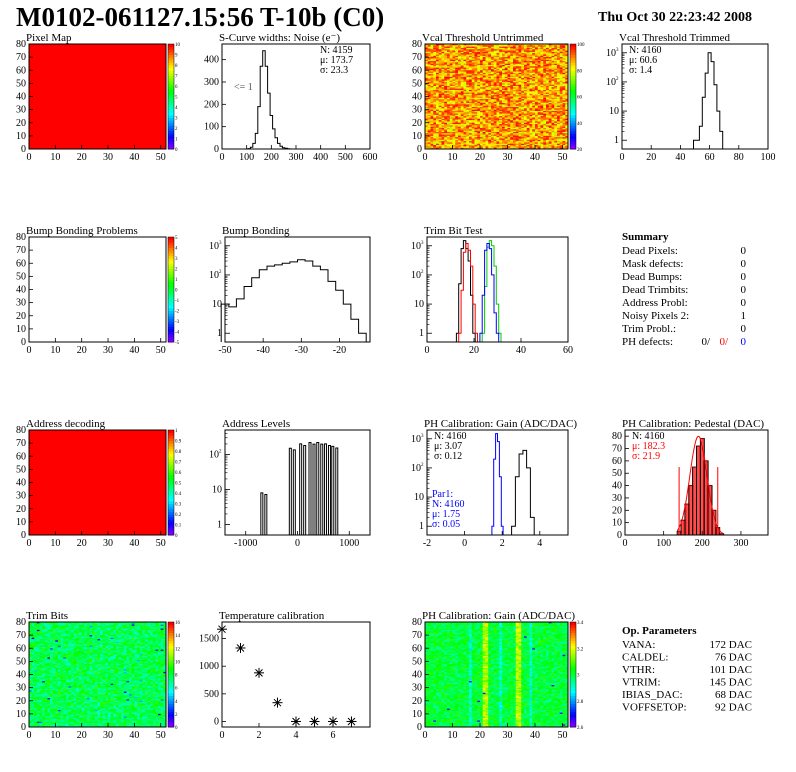  Describe the element at coordinates (21, 97) in the screenshot. I see `y-tick-label: 40` at that location.